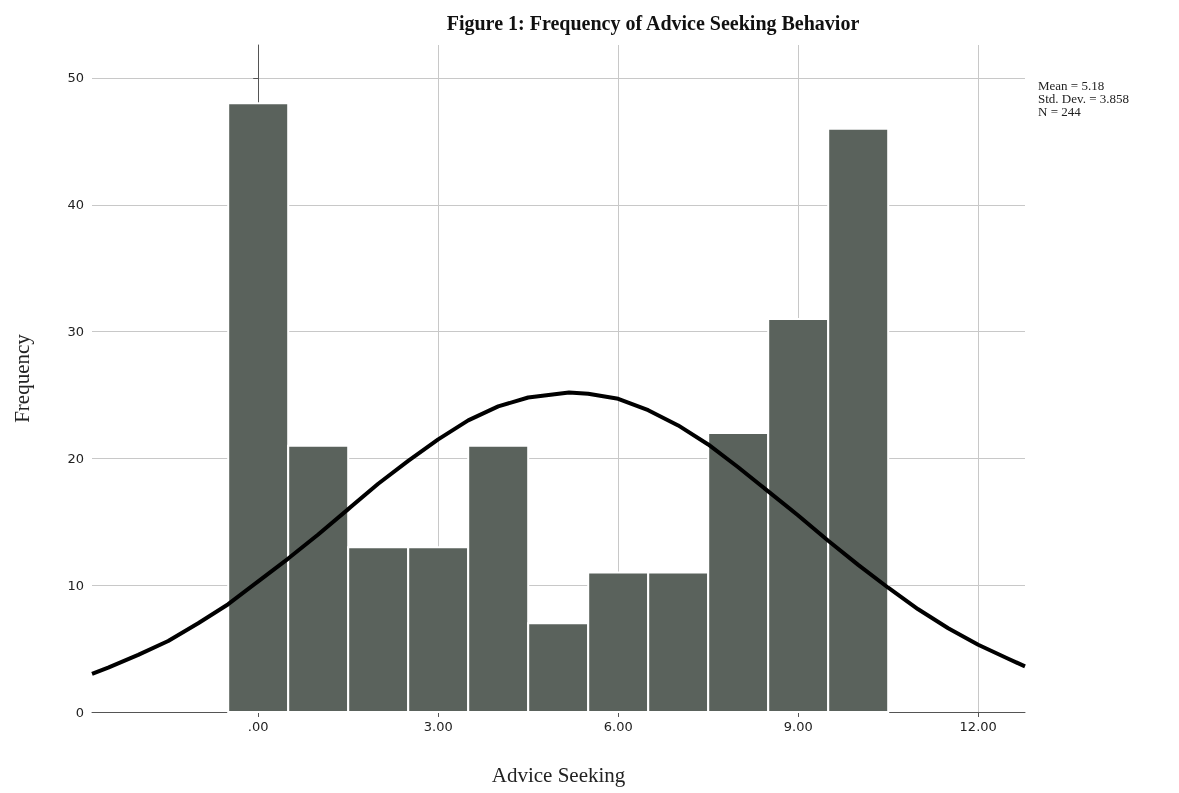 Image resolution: width=1179 pixels, height=793 pixels. Describe the element at coordinates (798, 726) in the screenshot. I see `x-tick-label: 9.00` at that location.